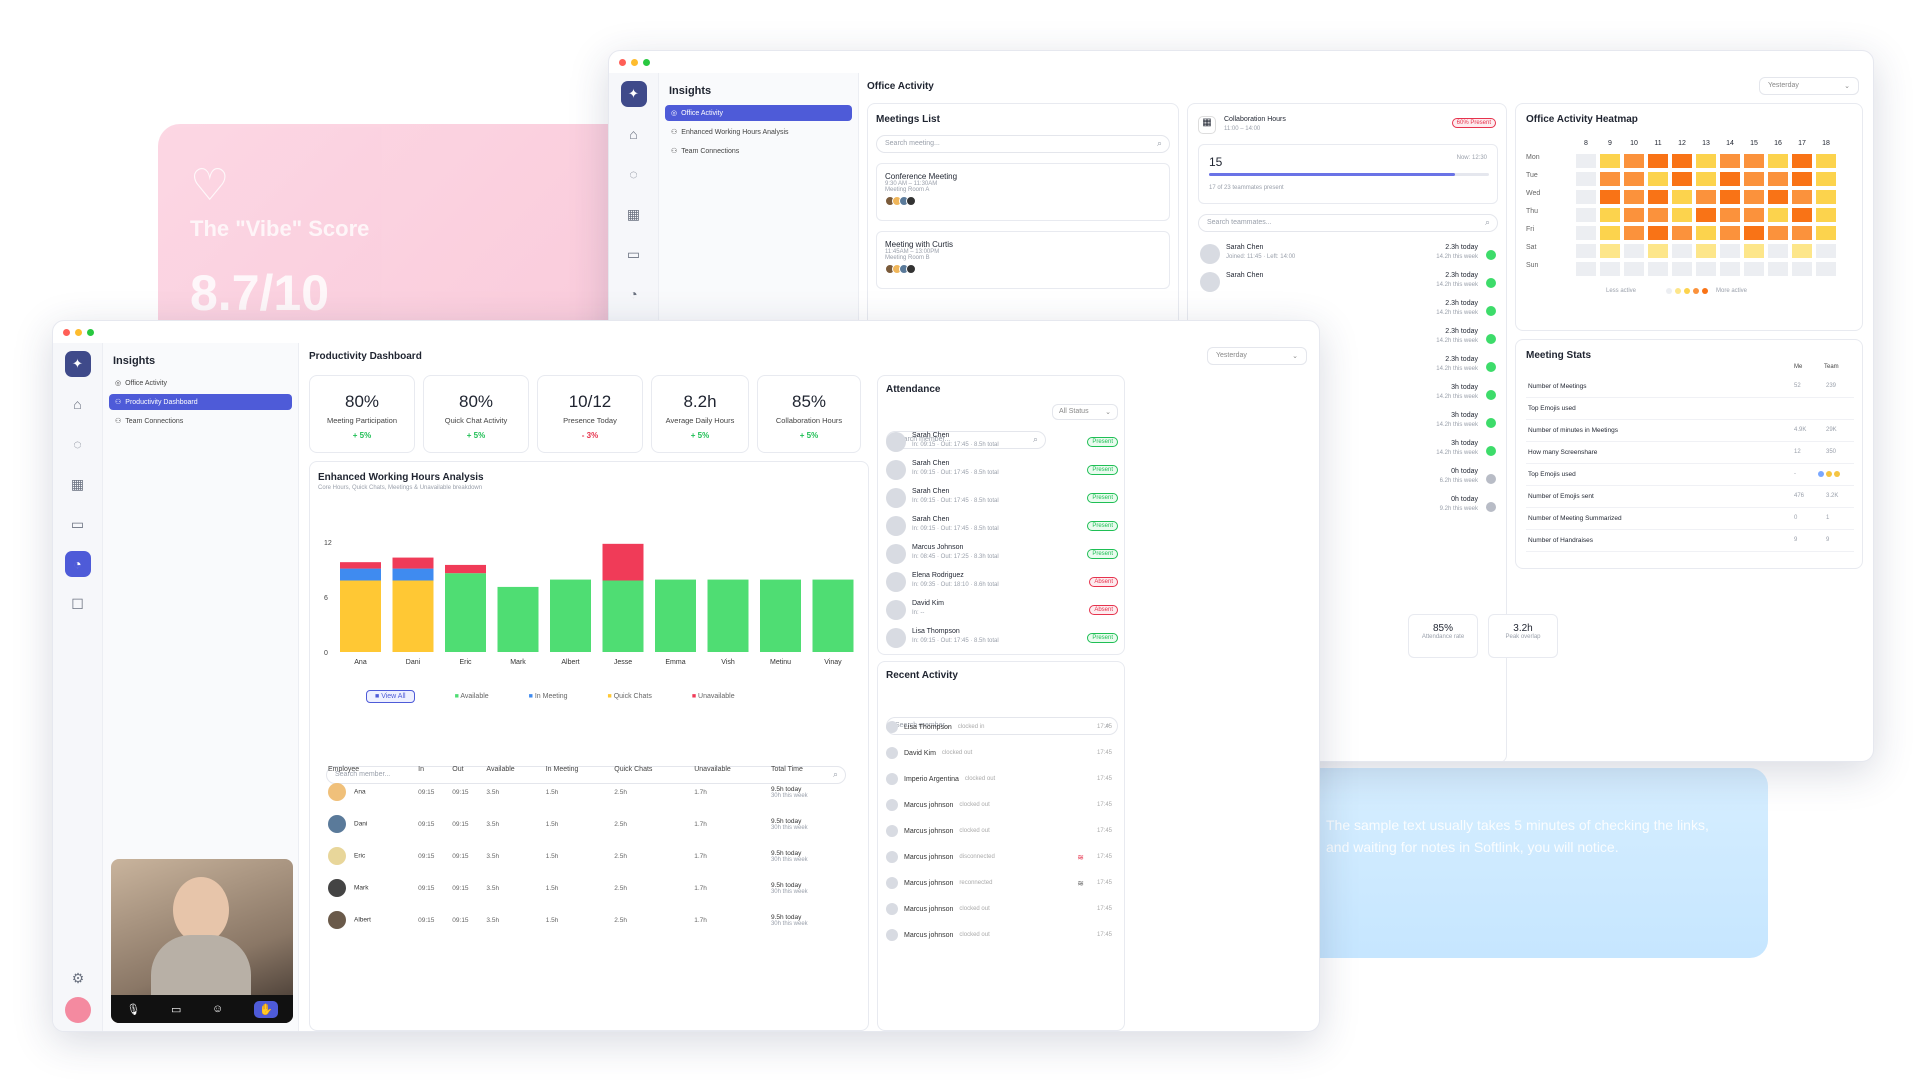  What do you see at coordinates (426, 792) in the screenshot?
I see `cell-in: 09:15` at bounding box center [426, 792].